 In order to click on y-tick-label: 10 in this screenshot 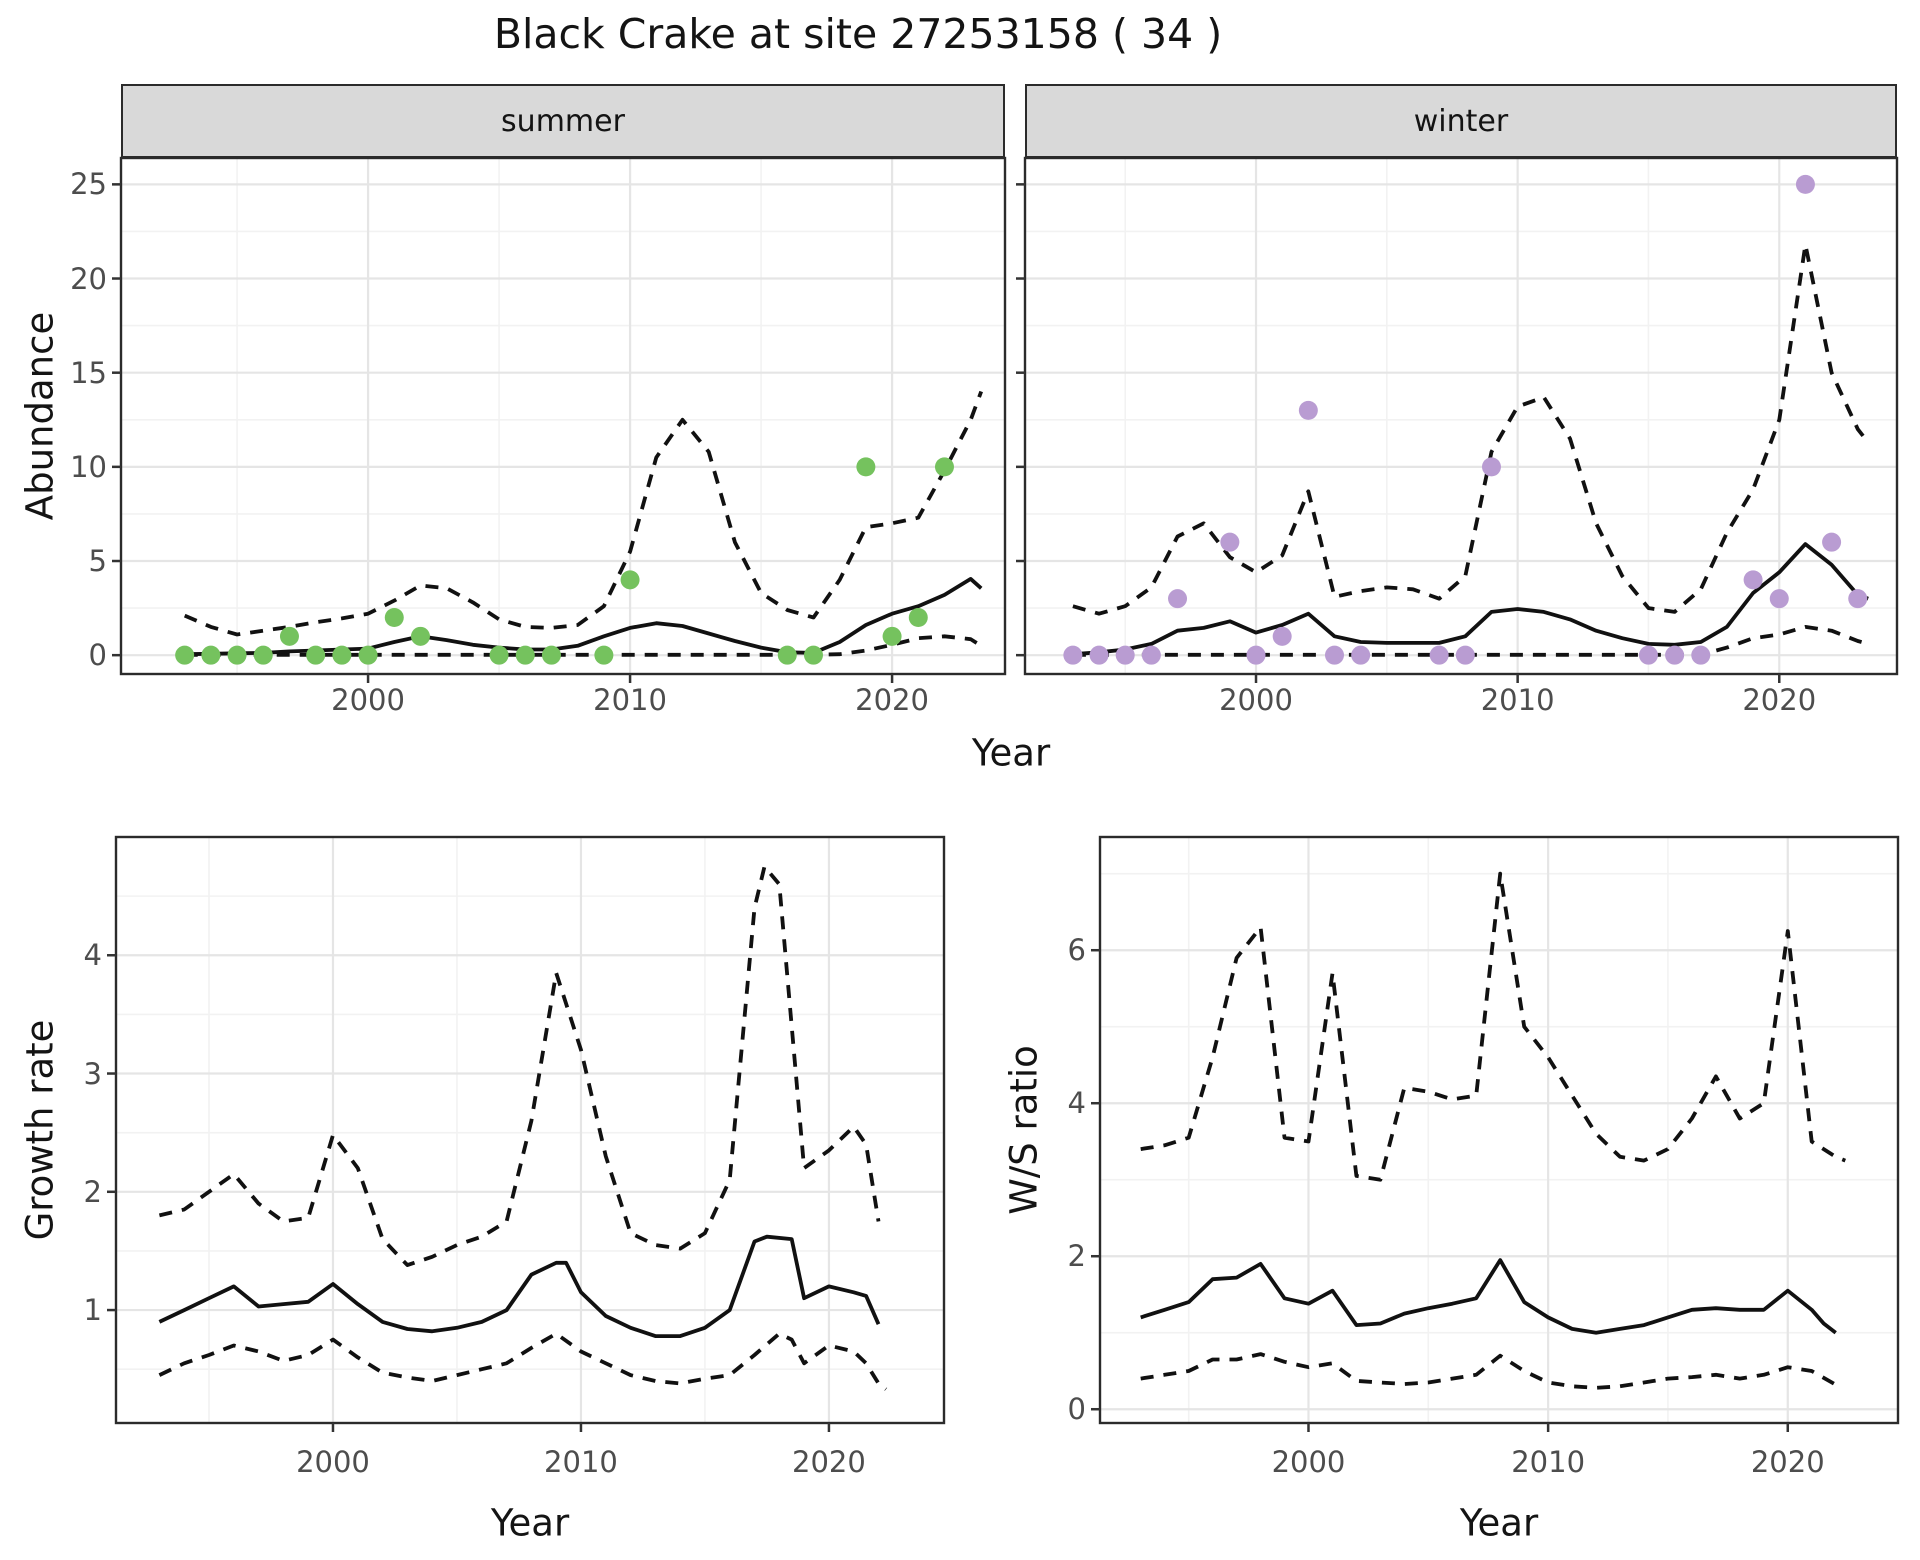, I will do `click(88, 466)`.